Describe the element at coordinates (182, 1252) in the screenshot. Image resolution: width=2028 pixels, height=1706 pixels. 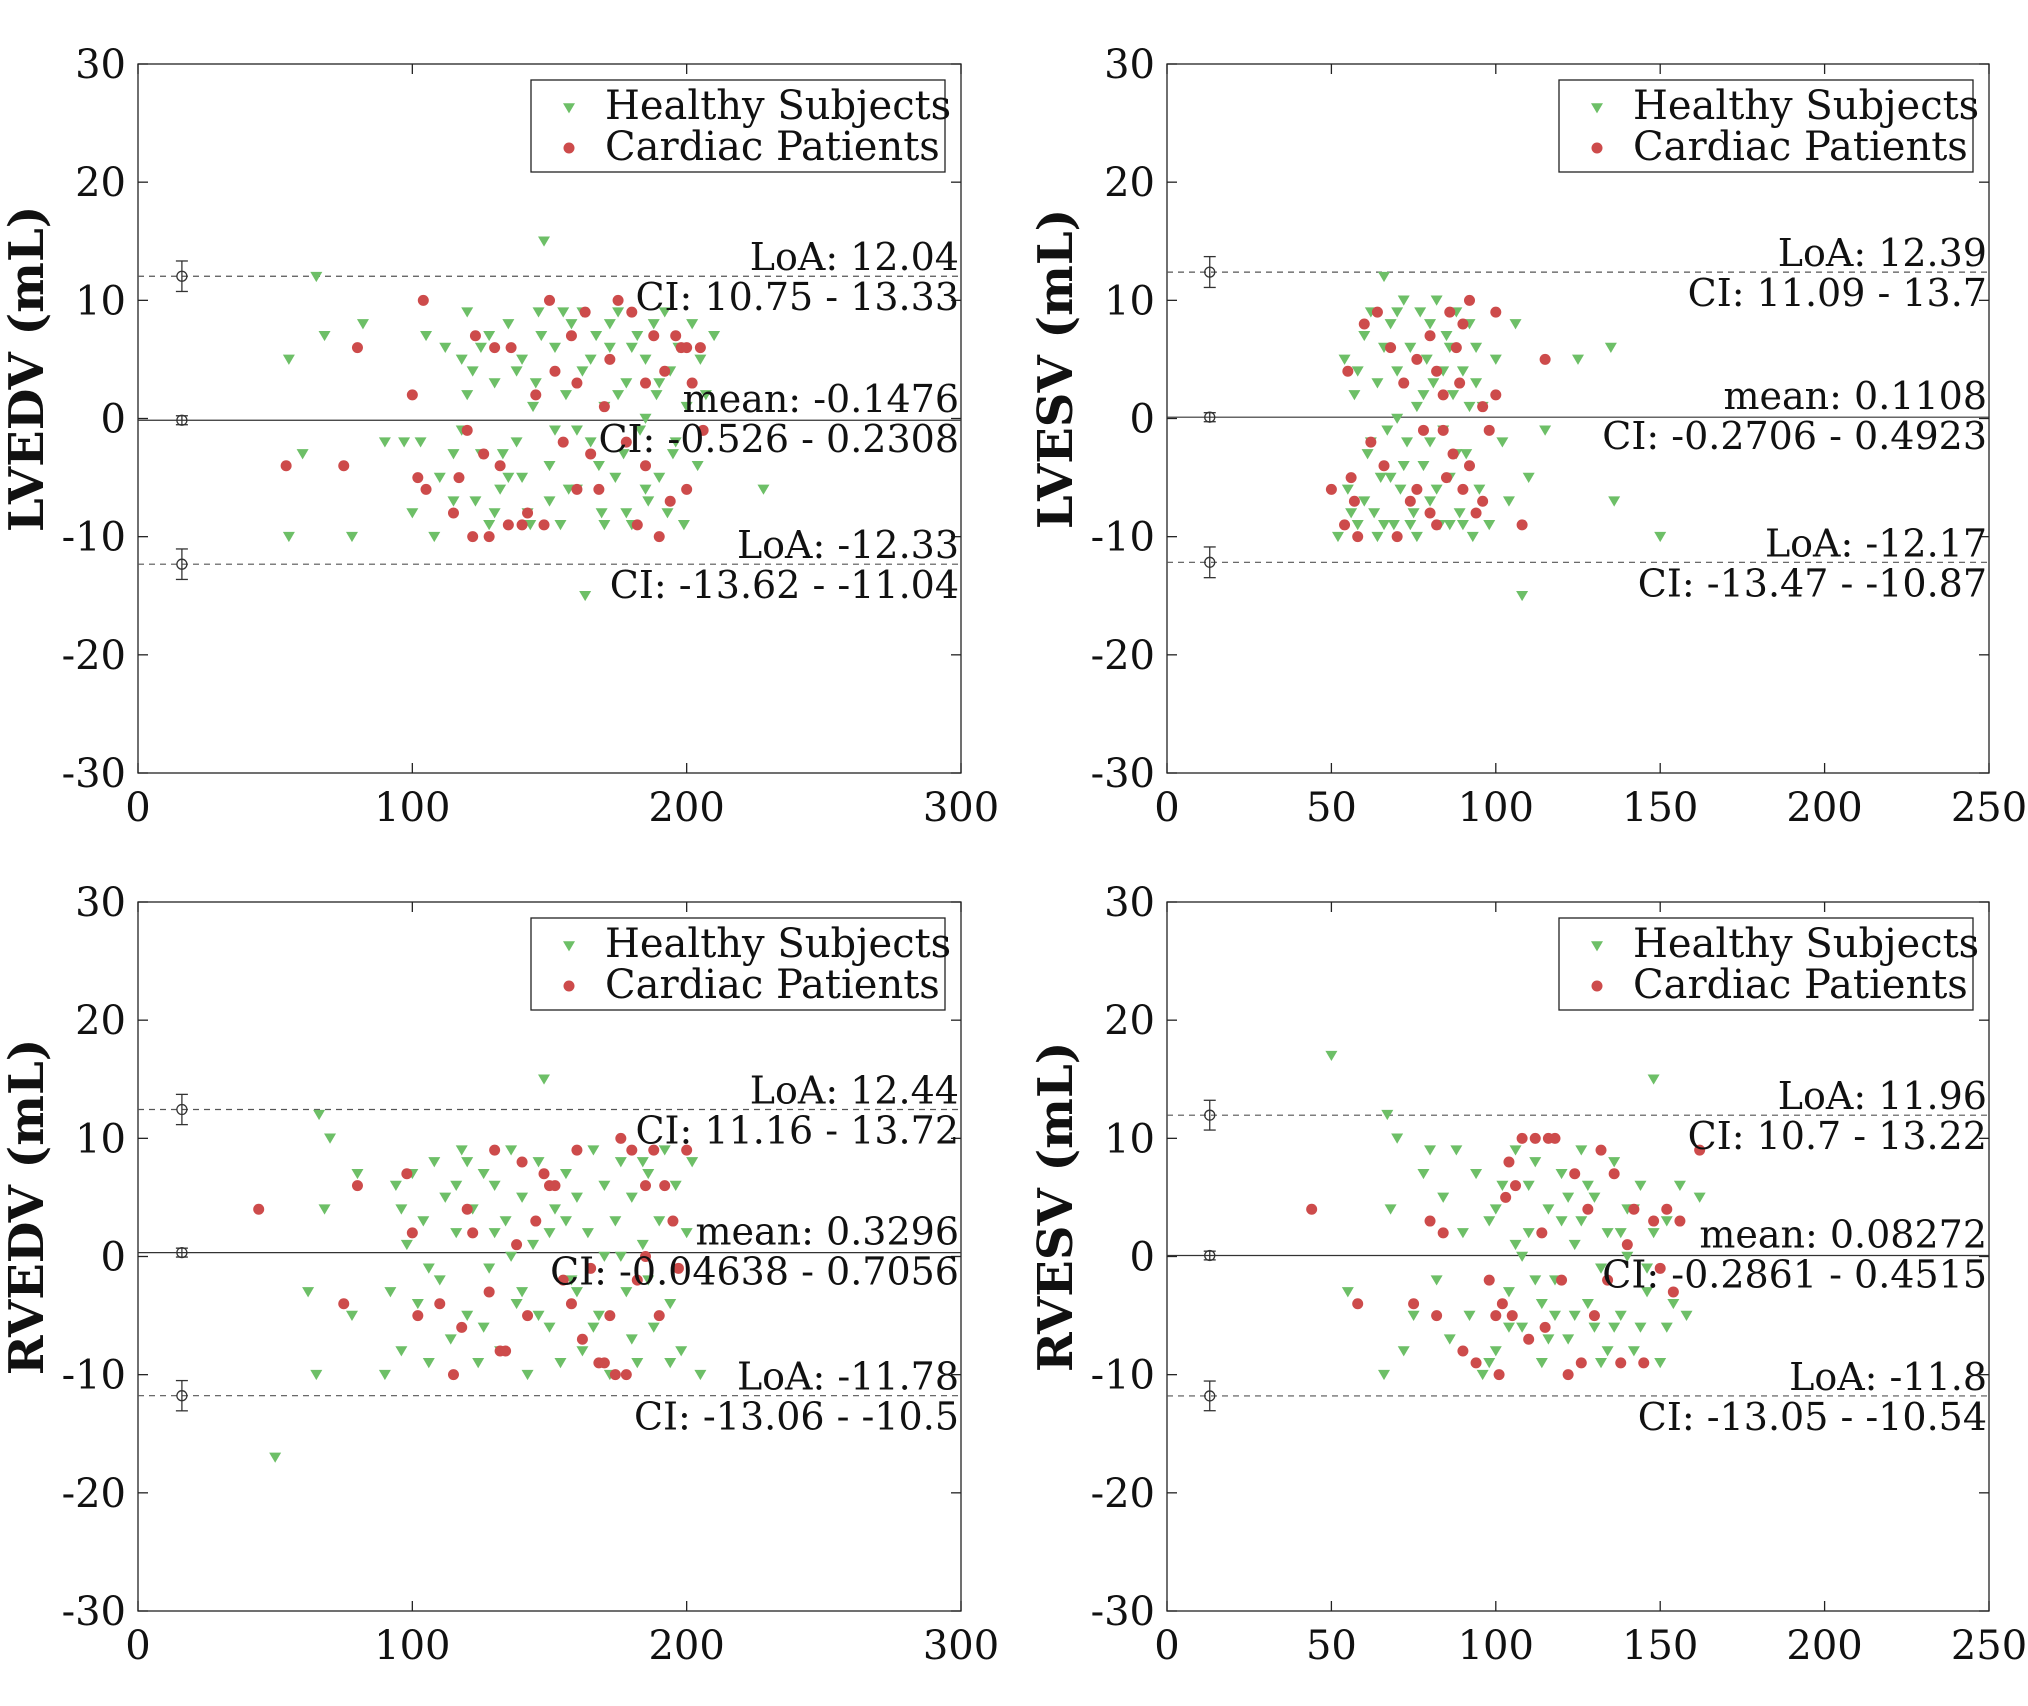
I see `mean-ci-marker` at that location.